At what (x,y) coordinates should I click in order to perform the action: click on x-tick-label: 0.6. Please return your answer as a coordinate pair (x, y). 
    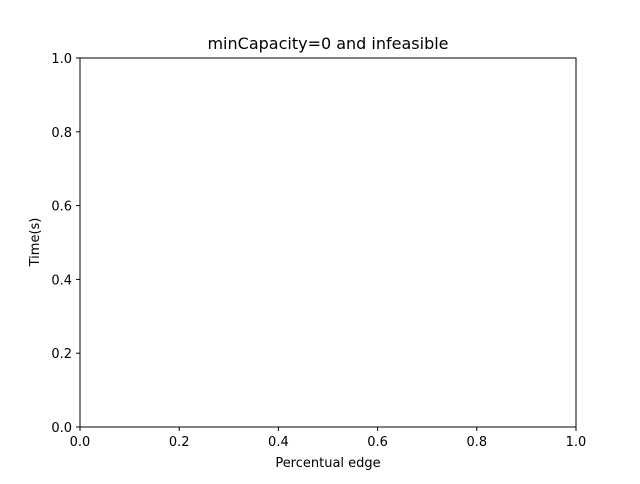
    Looking at the image, I should click on (377, 442).